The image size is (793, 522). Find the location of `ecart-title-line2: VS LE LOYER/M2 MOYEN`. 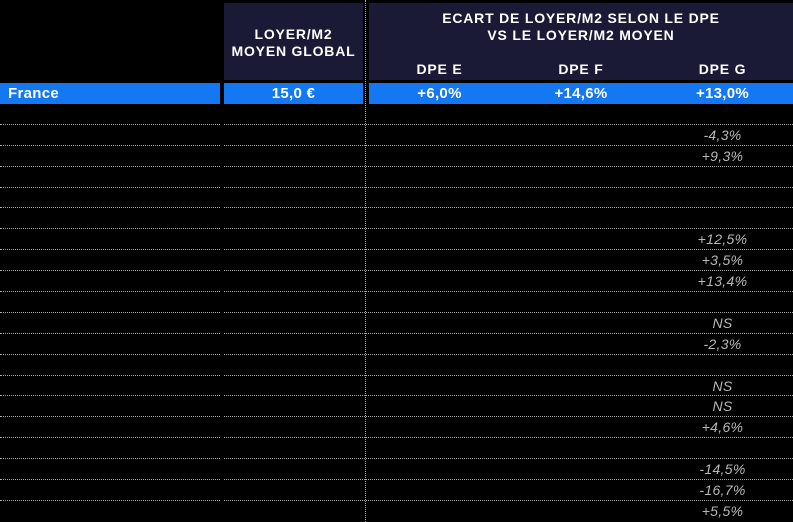

ecart-title-line2: VS LE LOYER/M2 MOYEN is located at coordinates (581, 35).